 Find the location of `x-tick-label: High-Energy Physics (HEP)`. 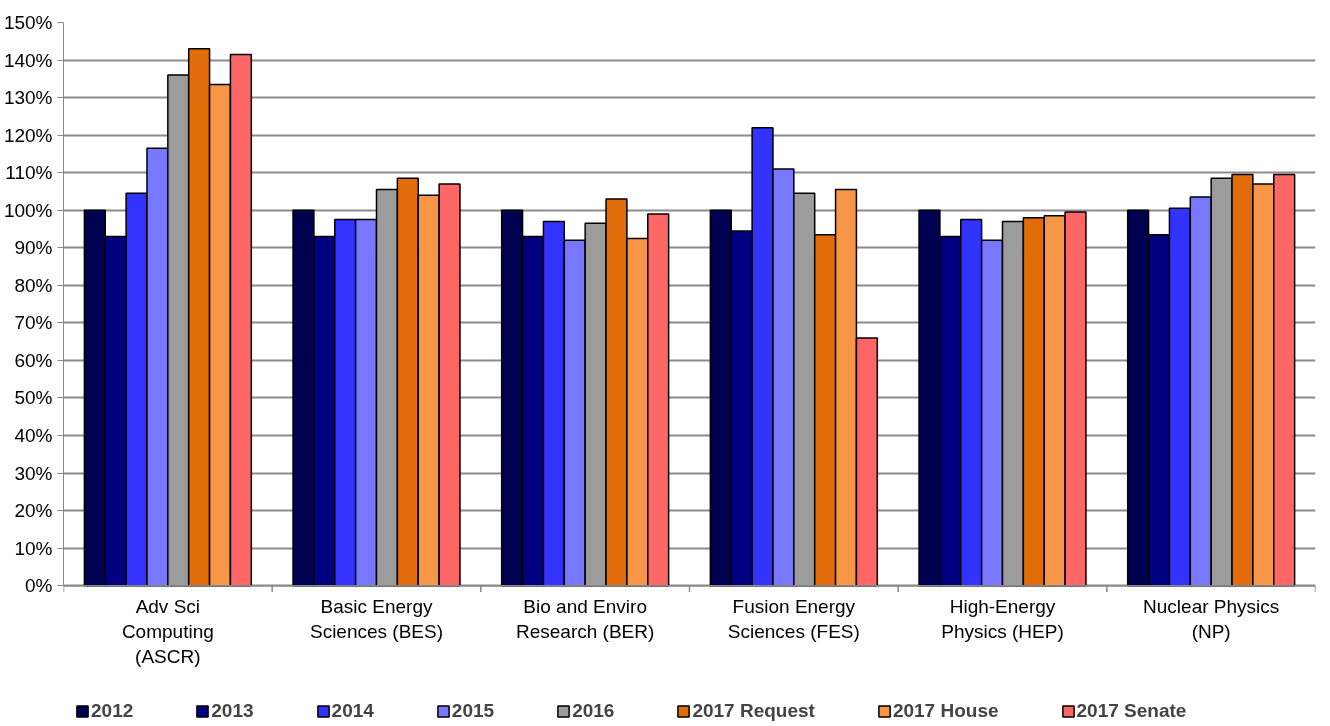

x-tick-label: High-Energy Physics (HEP) is located at coordinates (1002, 619).